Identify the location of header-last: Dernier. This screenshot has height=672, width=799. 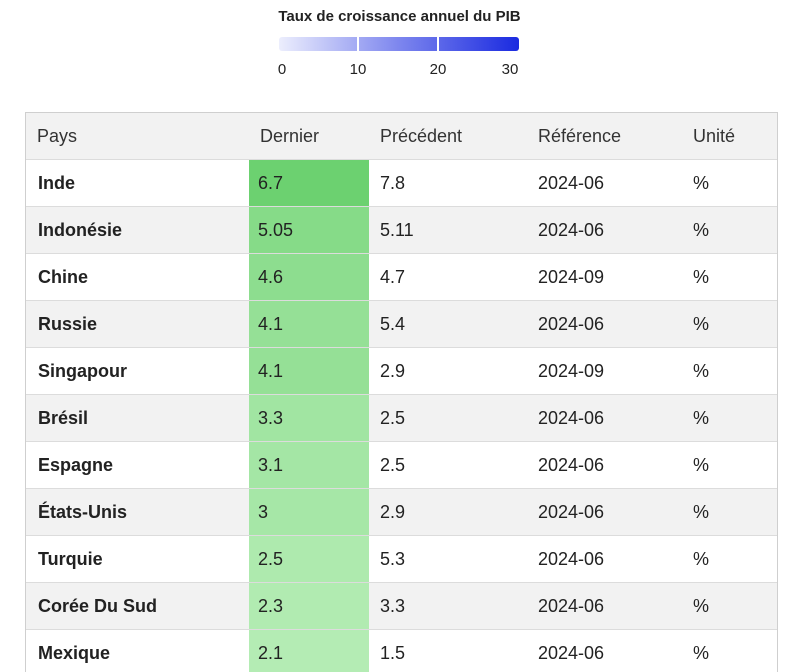
(309, 136).